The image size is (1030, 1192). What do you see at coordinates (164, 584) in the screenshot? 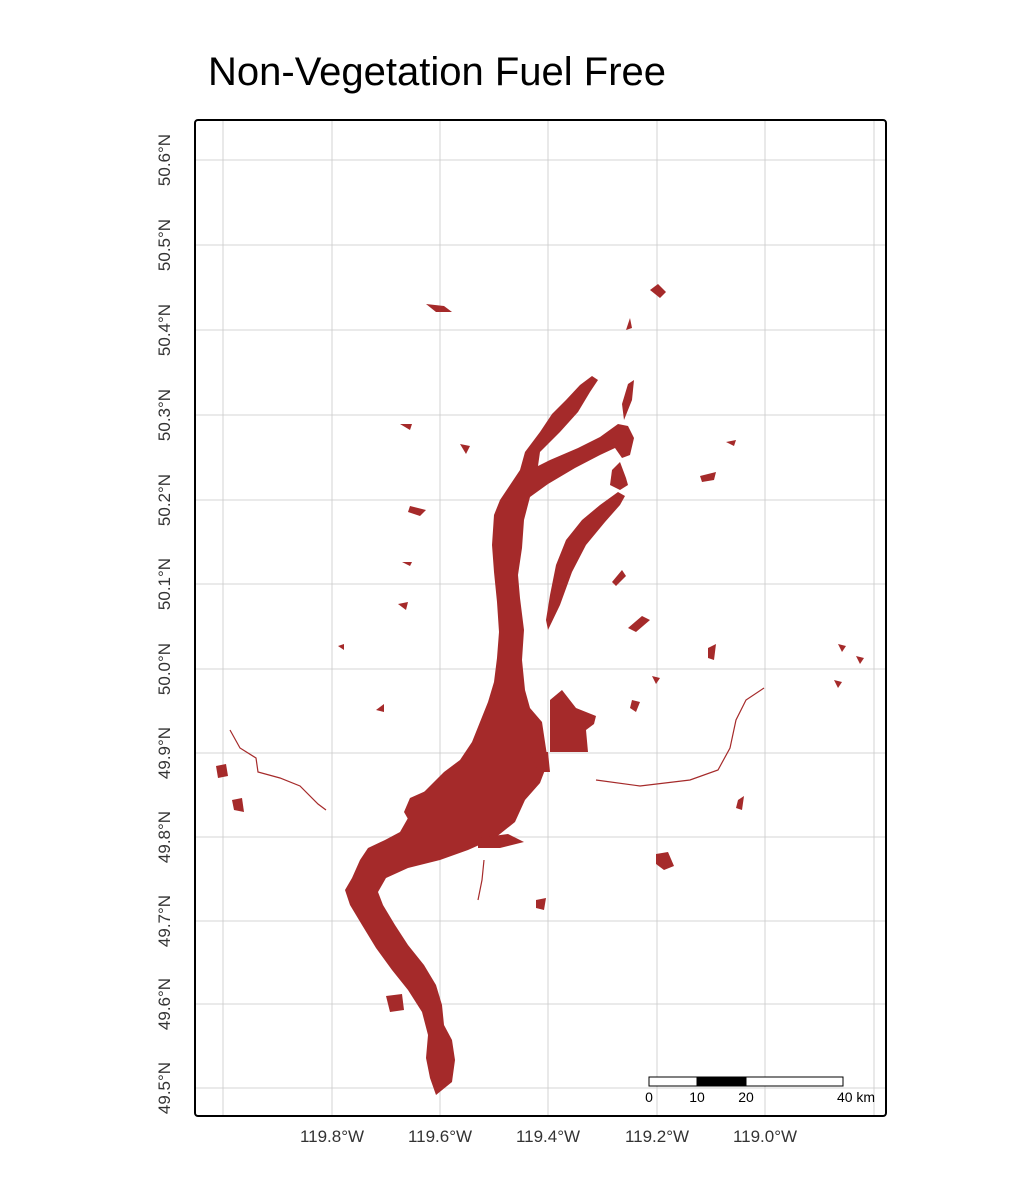
I see `y-tick-label: 50.1°N` at bounding box center [164, 584].